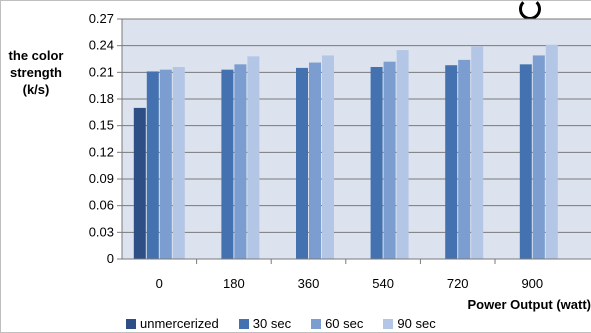 This screenshot has height=333, width=591. Describe the element at coordinates (309, 283) in the screenshot. I see `x-tick-label: 360` at that location.